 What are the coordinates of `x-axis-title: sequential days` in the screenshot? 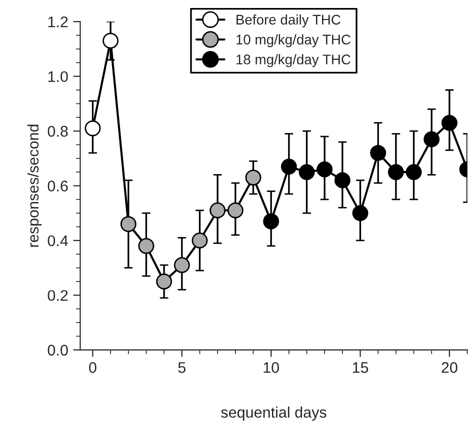 It's located at (273, 413).